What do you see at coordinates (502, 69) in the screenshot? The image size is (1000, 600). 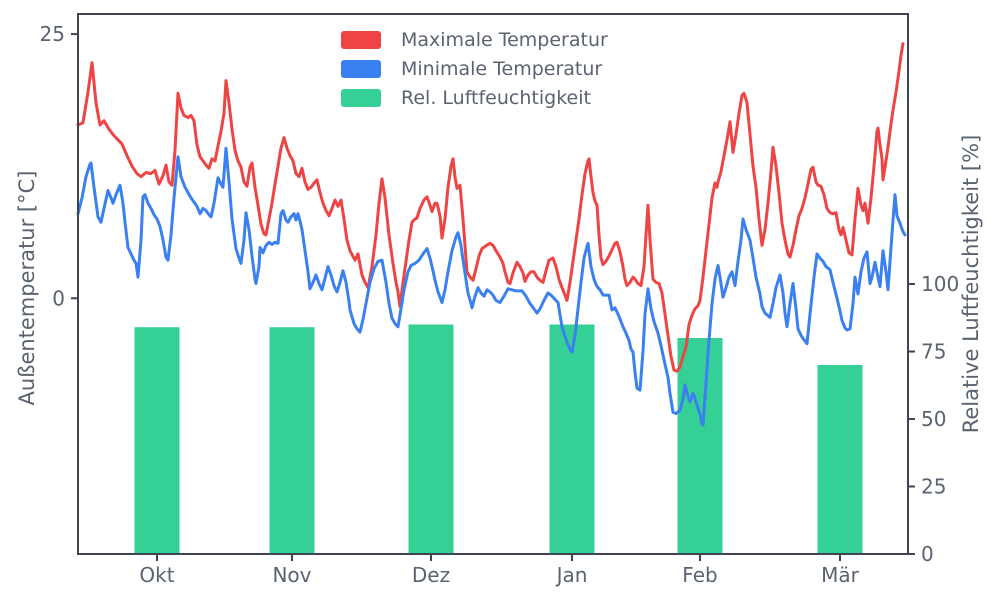 I see `legend-label-min-temp: Minimale Temperatur` at bounding box center [502, 69].